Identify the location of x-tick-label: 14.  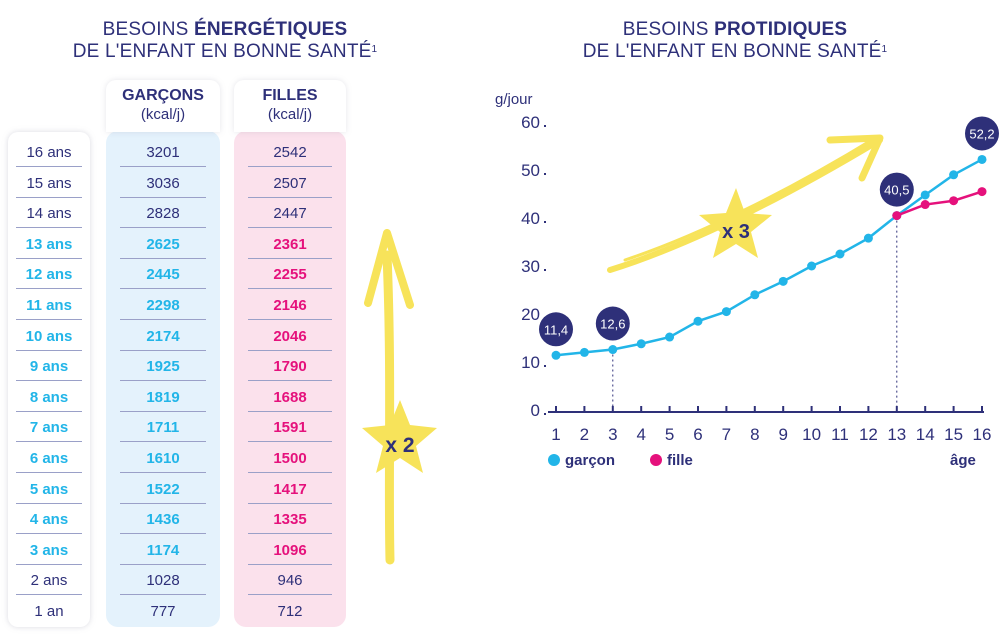
(925, 434).